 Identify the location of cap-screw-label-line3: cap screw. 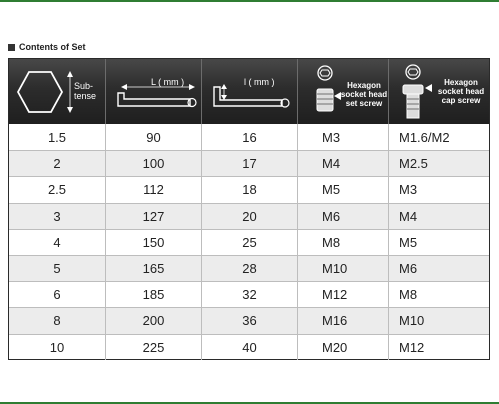
(461, 100).